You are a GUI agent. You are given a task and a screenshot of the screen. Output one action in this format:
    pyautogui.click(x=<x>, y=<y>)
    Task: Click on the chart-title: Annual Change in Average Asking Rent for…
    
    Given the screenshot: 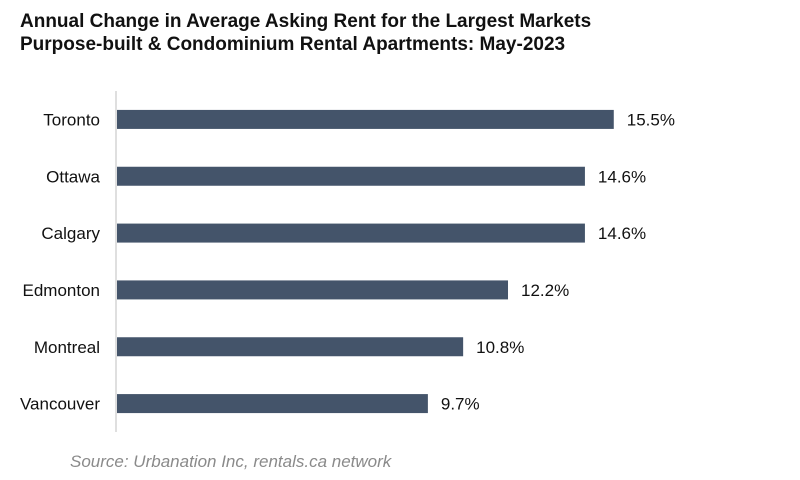 What is the action you would take?
    pyautogui.click(x=305, y=33)
    